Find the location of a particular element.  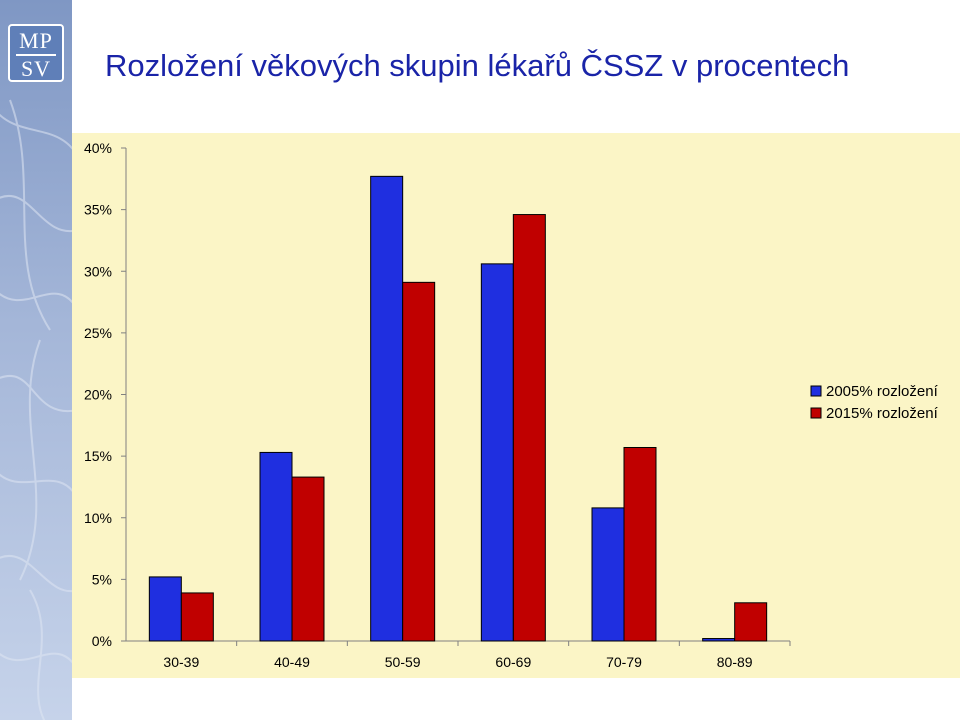

sidebar-decoration: MP SV is located at coordinates (36, 360).